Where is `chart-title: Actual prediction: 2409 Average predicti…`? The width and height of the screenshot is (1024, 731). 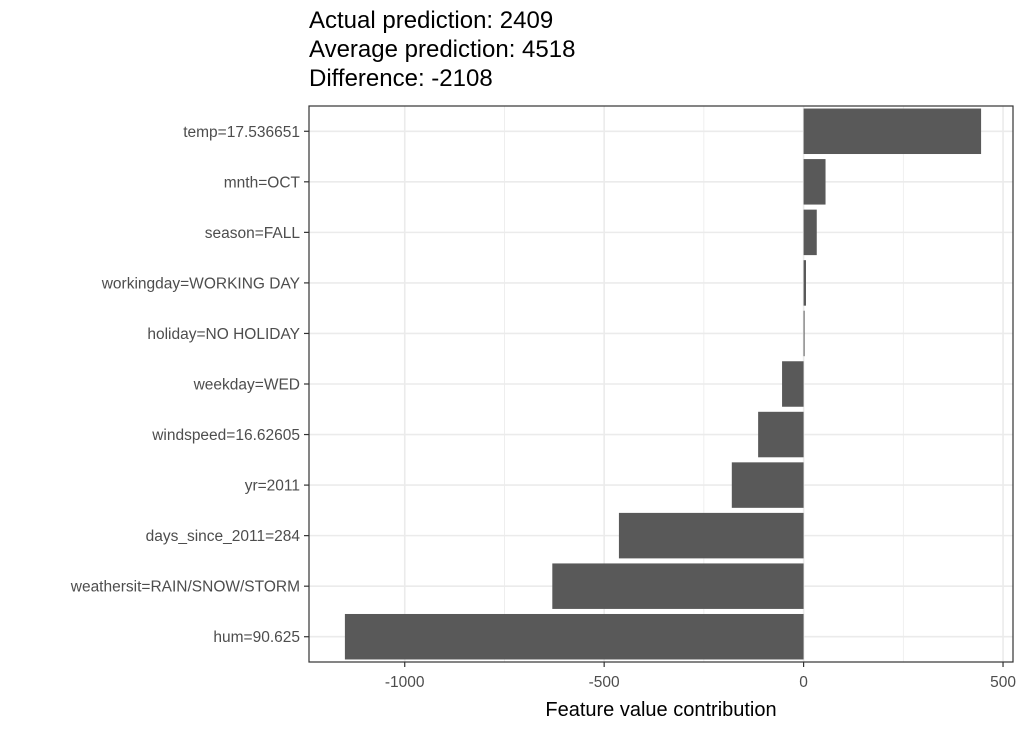
chart-title: Actual prediction: 2409 Average predicti… is located at coordinates (442, 49).